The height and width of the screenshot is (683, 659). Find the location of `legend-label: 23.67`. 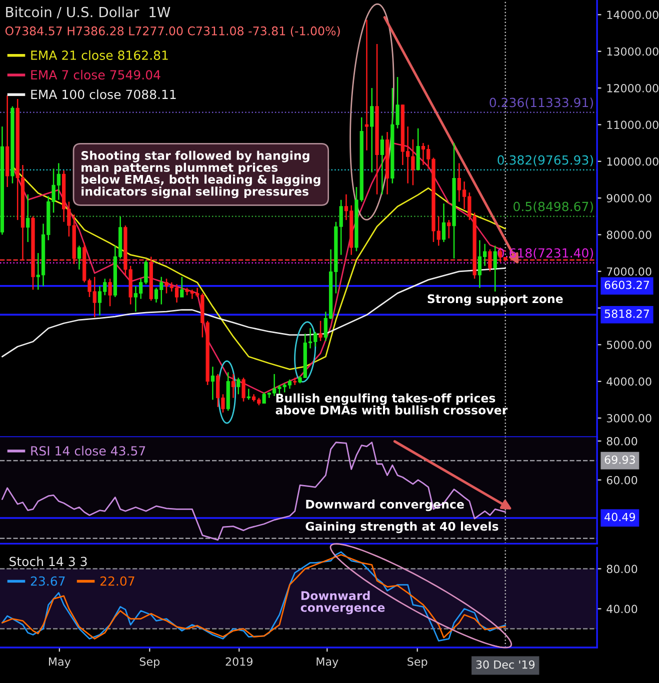

legend-label: 23.67 is located at coordinates (47, 581).